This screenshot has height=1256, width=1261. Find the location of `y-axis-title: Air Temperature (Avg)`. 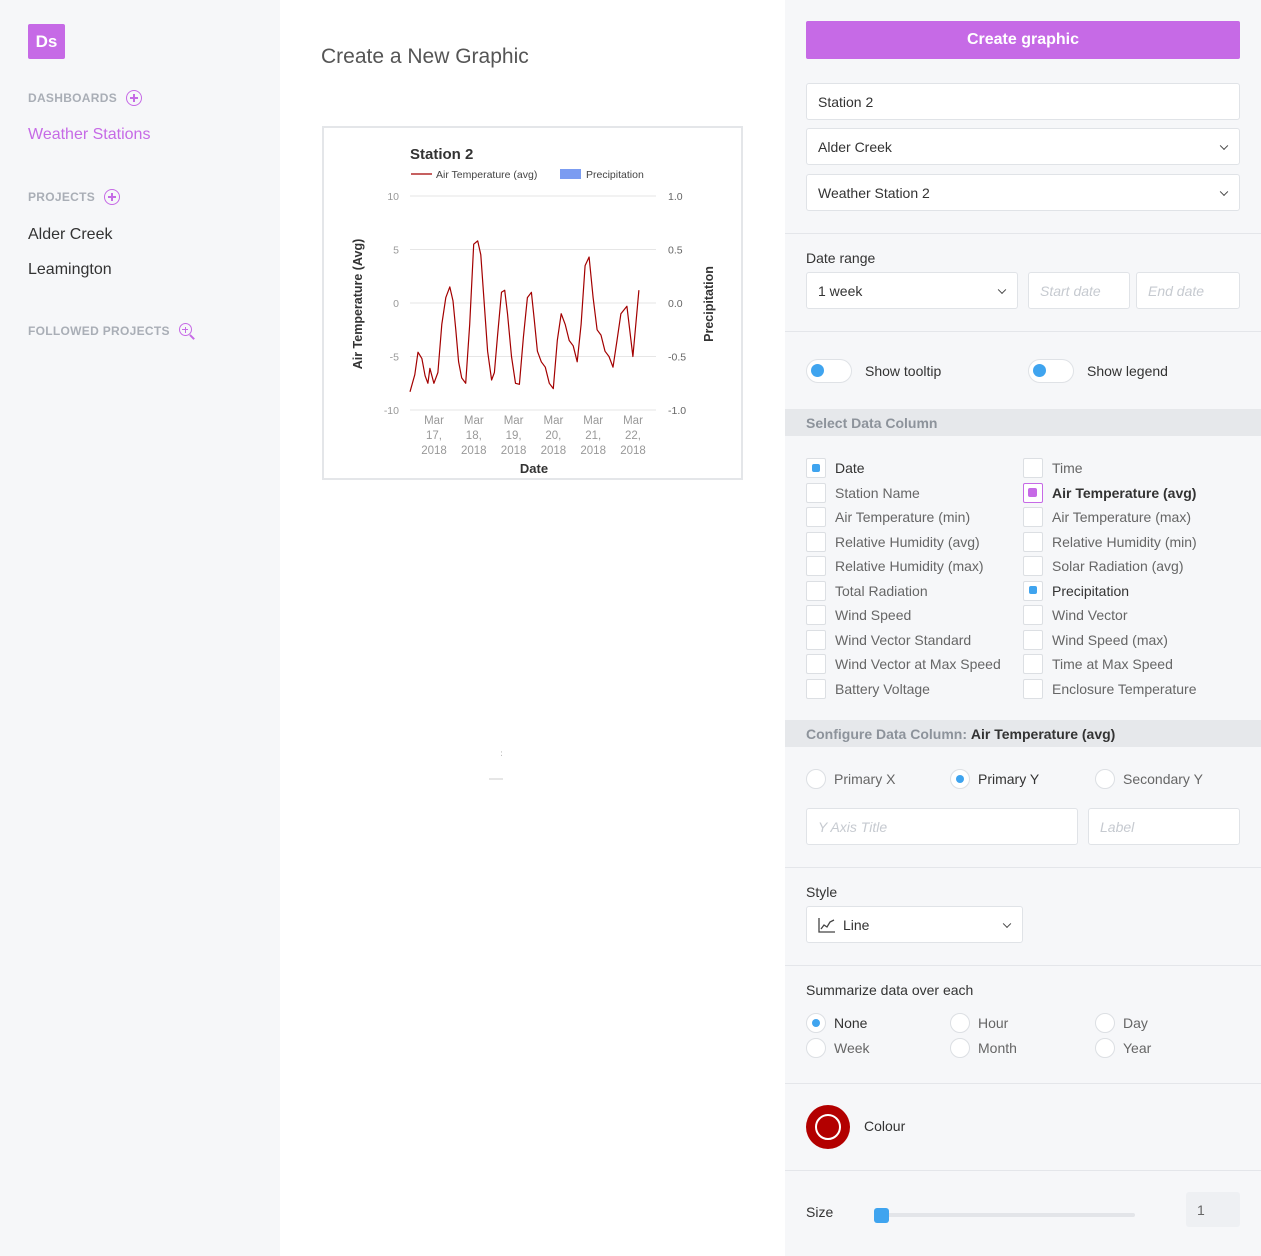

y-axis-title: Air Temperature (Avg) is located at coordinates (358, 304).